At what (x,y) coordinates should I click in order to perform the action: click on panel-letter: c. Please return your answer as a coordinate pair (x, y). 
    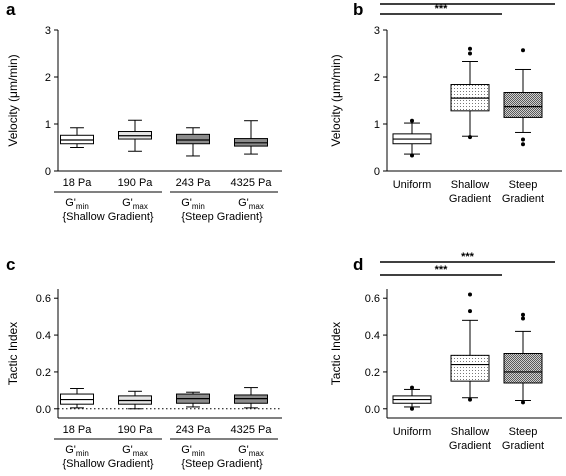
    Looking at the image, I should click on (10, 264).